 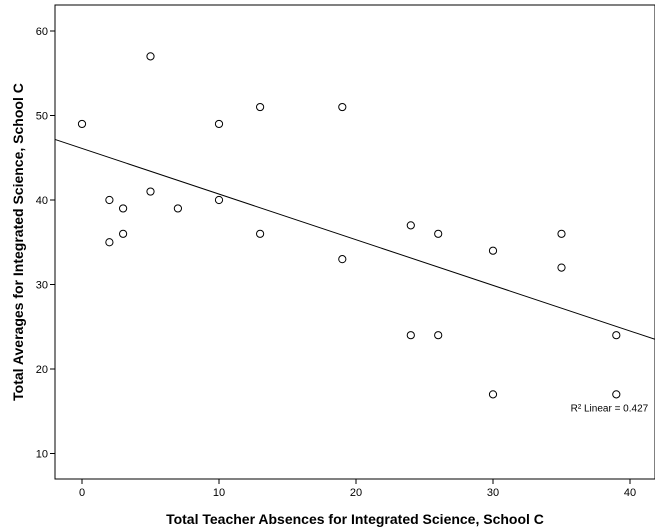 What do you see at coordinates (42, 117) in the screenshot?
I see `y-tick-label: 50` at bounding box center [42, 117].